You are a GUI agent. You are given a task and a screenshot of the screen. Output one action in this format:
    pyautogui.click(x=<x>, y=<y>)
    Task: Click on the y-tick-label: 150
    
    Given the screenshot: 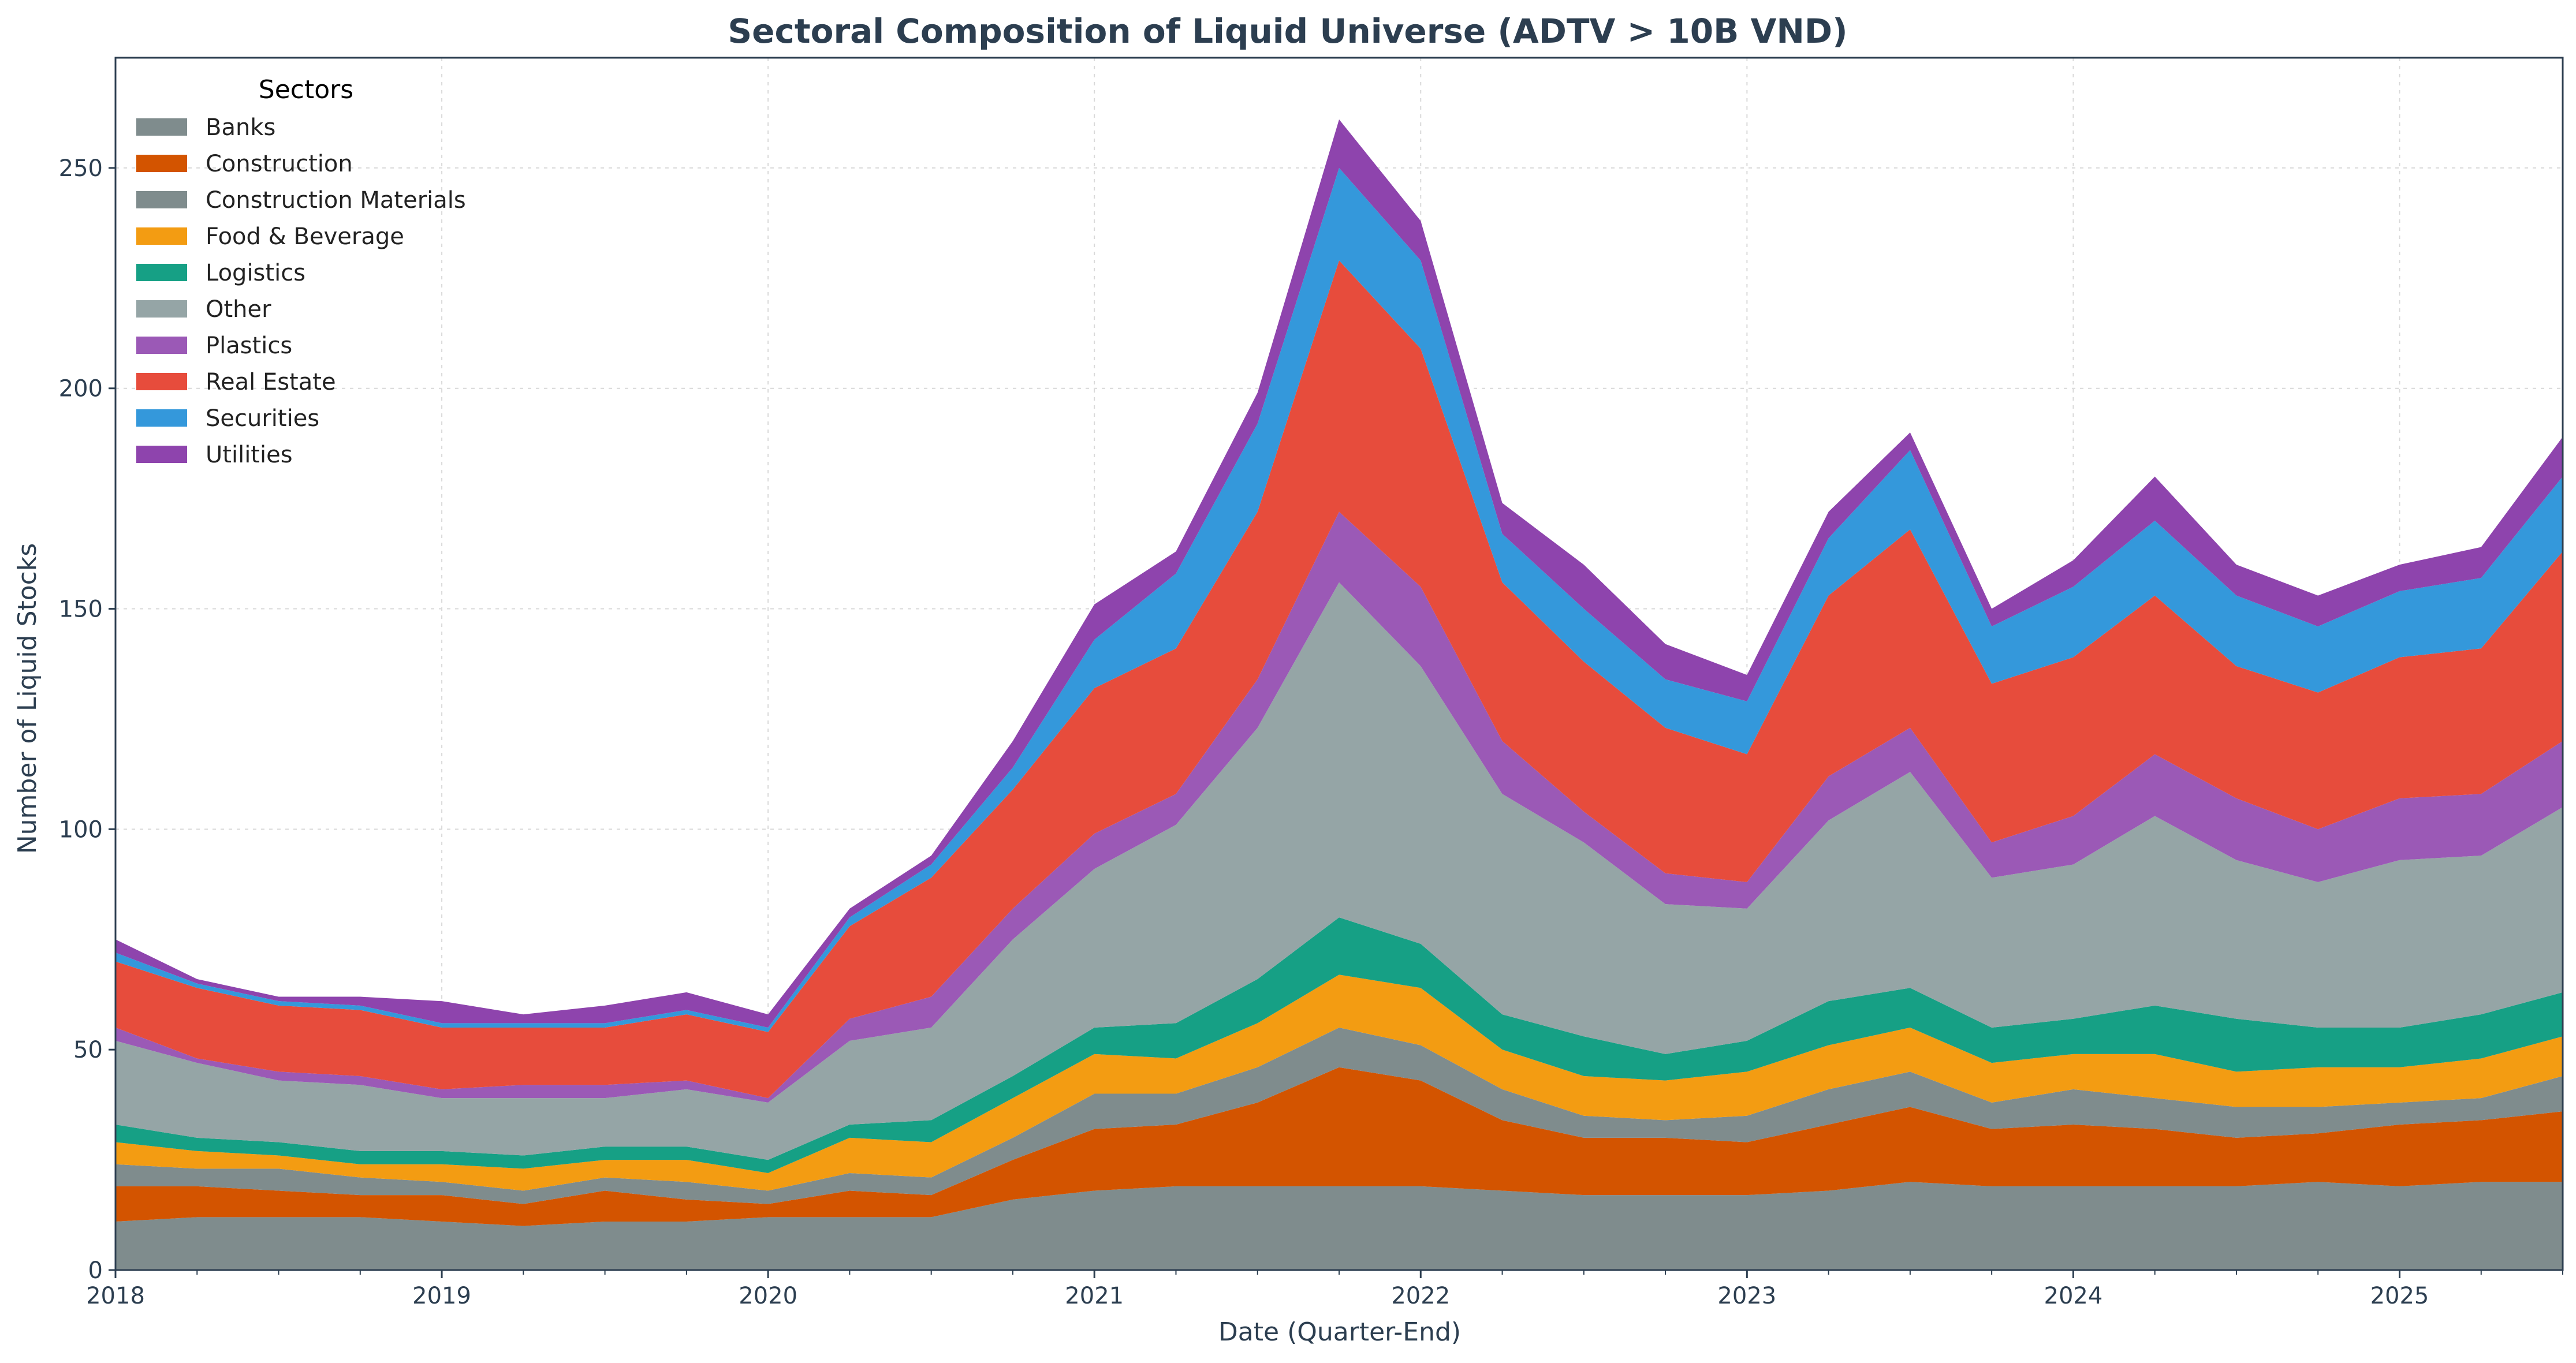 What is the action you would take?
    pyautogui.click(x=81, y=610)
    